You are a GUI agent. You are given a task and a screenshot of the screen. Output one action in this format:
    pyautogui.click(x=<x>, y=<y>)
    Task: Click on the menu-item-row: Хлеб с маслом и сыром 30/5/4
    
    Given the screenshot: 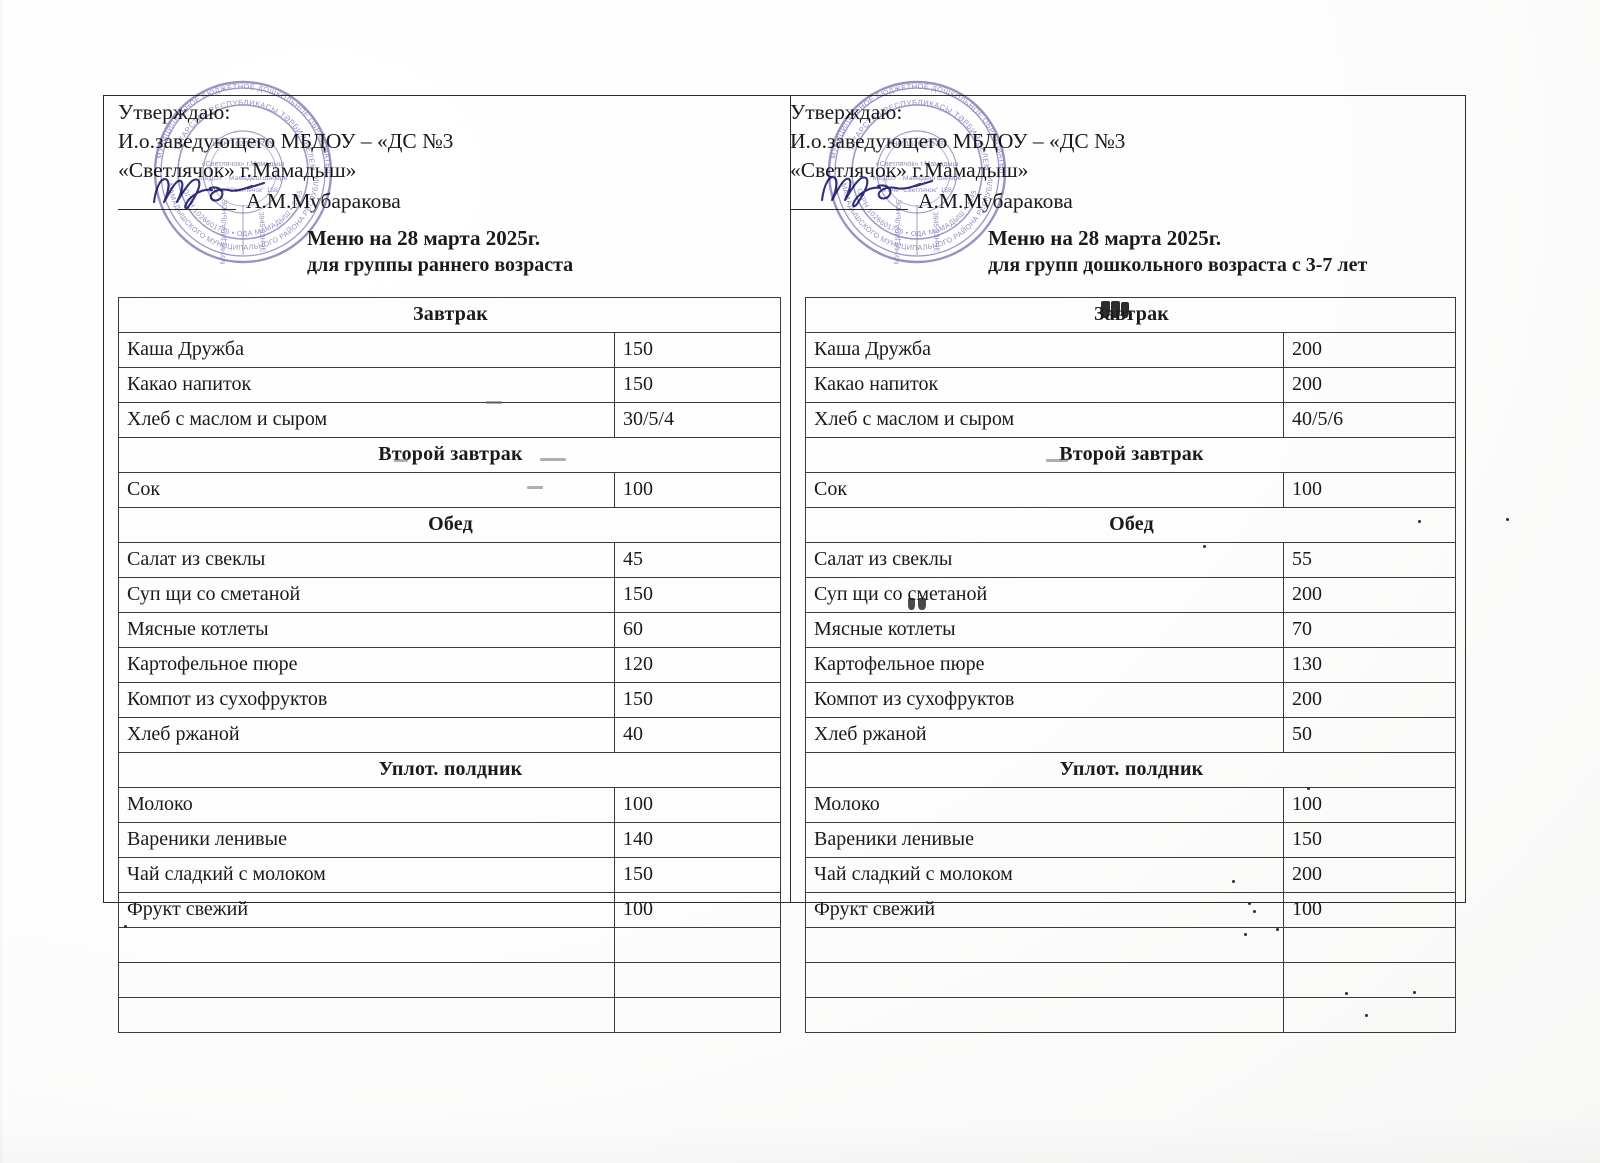 What is the action you would take?
    pyautogui.click(x=450, y=420)
    